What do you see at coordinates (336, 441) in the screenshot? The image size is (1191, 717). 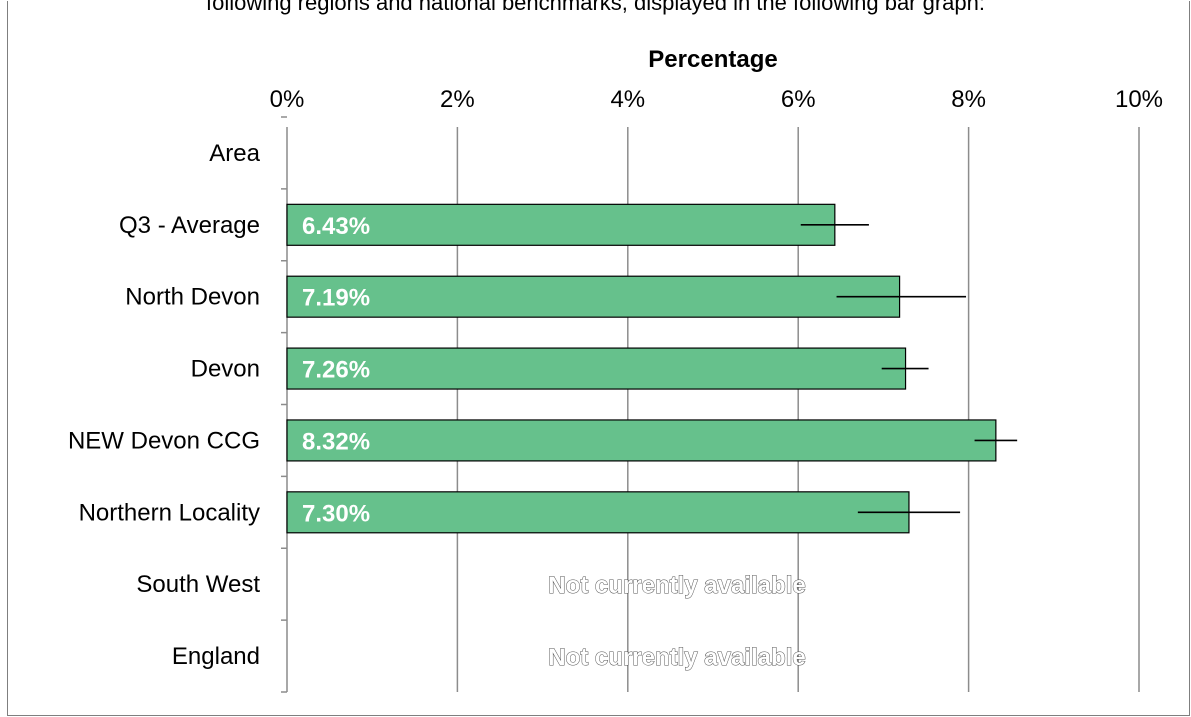 I see `bar-value-label: 8.32%` at bounding box center [336, 441].